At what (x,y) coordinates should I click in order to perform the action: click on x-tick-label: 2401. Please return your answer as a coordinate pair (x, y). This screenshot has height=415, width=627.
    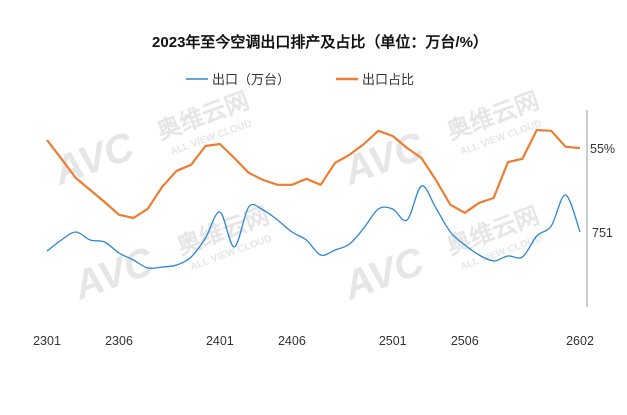
    Looking at the image, I should click on (220, 341).